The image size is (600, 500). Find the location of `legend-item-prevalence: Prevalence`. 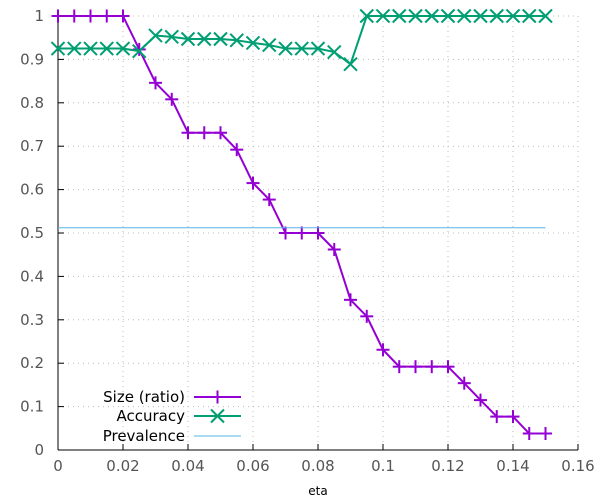

legend-item-prevalence: Prevalence is located at coordinates (172, 436).